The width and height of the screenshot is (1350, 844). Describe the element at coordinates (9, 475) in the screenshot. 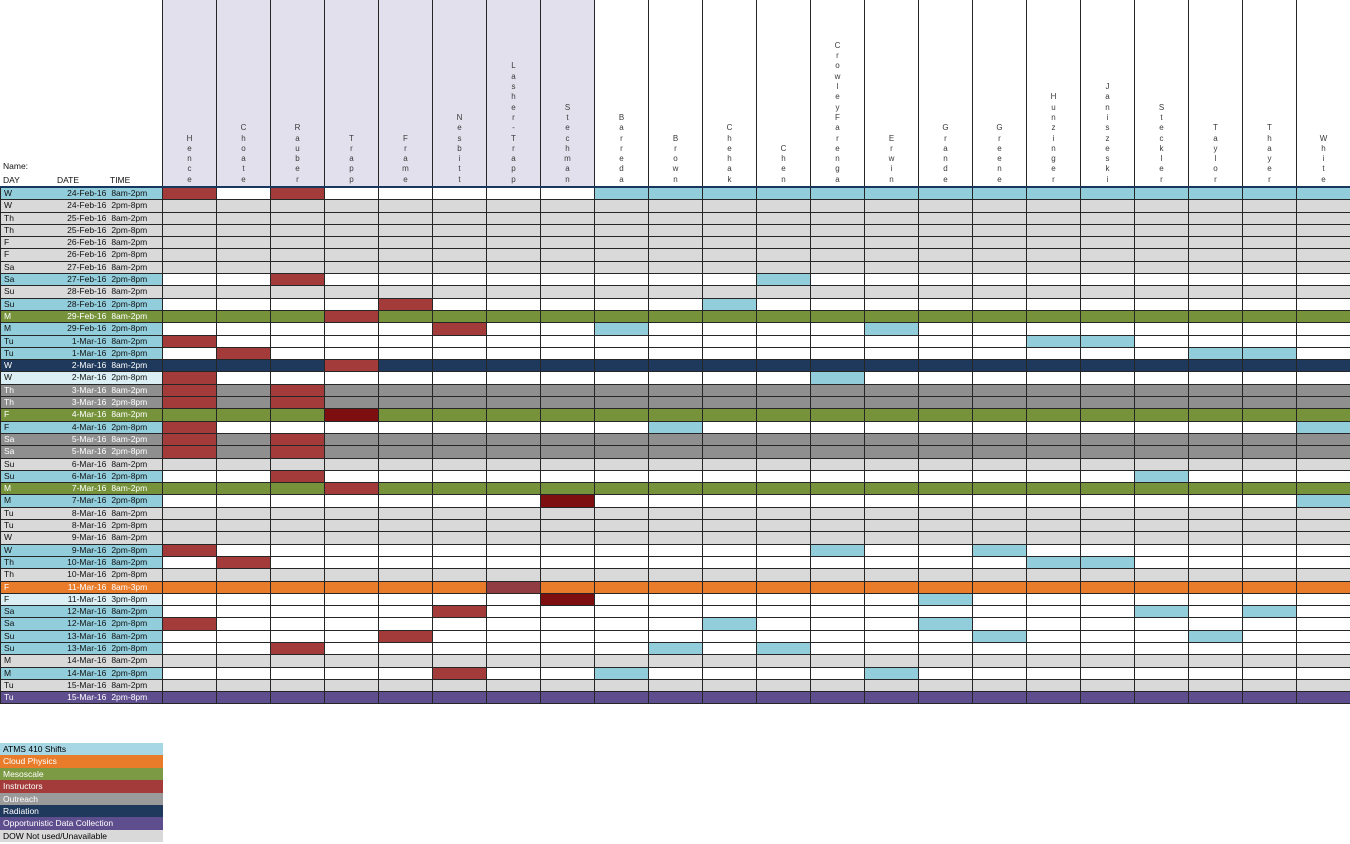

I see `row-day-cell: Su` at that location.